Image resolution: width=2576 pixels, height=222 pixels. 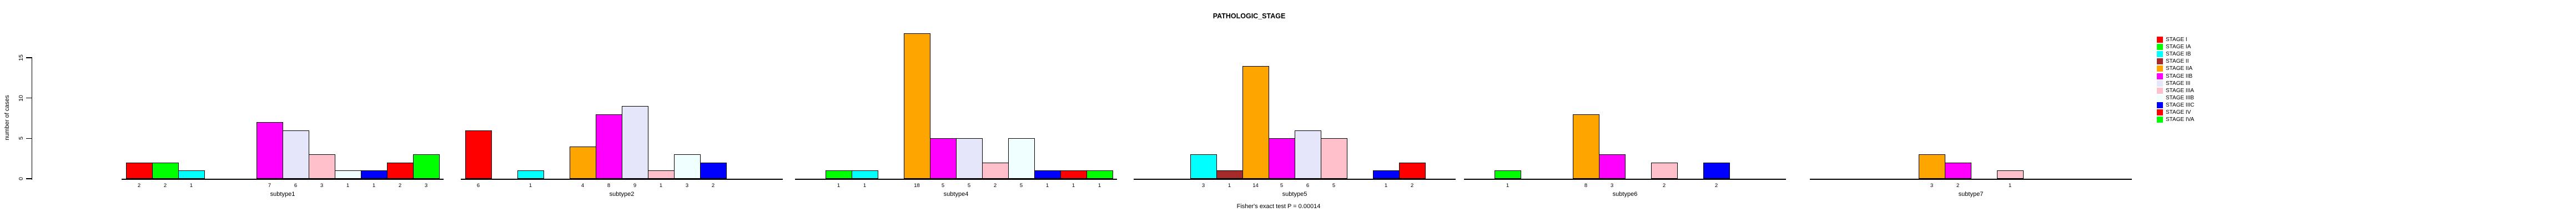 I want to click on legend-label: STAGE IIIA, so click(x=2180, y=90).